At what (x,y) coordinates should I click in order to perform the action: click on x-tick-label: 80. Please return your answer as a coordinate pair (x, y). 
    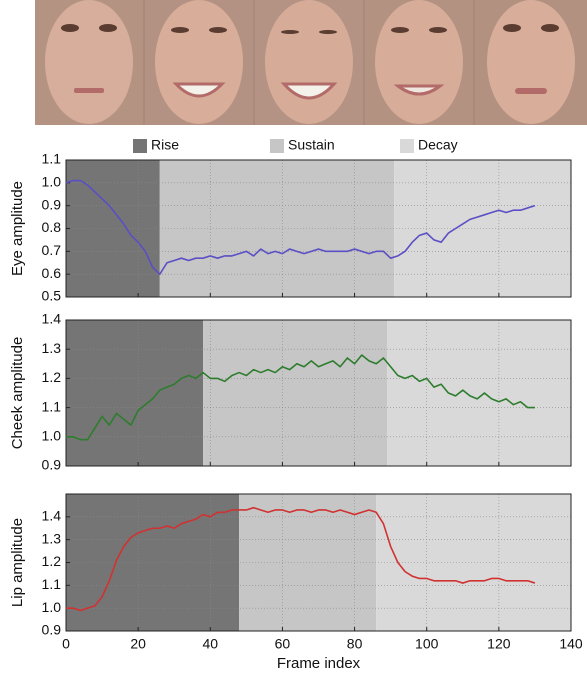
    Looking at the image, I should click on (355, 644).